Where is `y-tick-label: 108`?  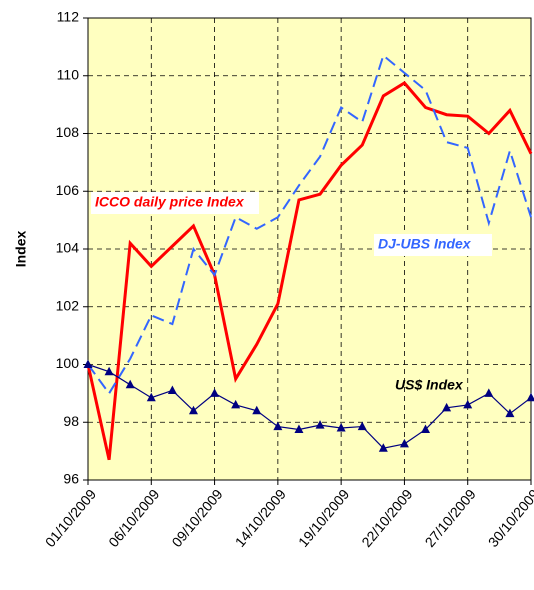 y-tick-label: 108 is located at coordinates (68, 132).